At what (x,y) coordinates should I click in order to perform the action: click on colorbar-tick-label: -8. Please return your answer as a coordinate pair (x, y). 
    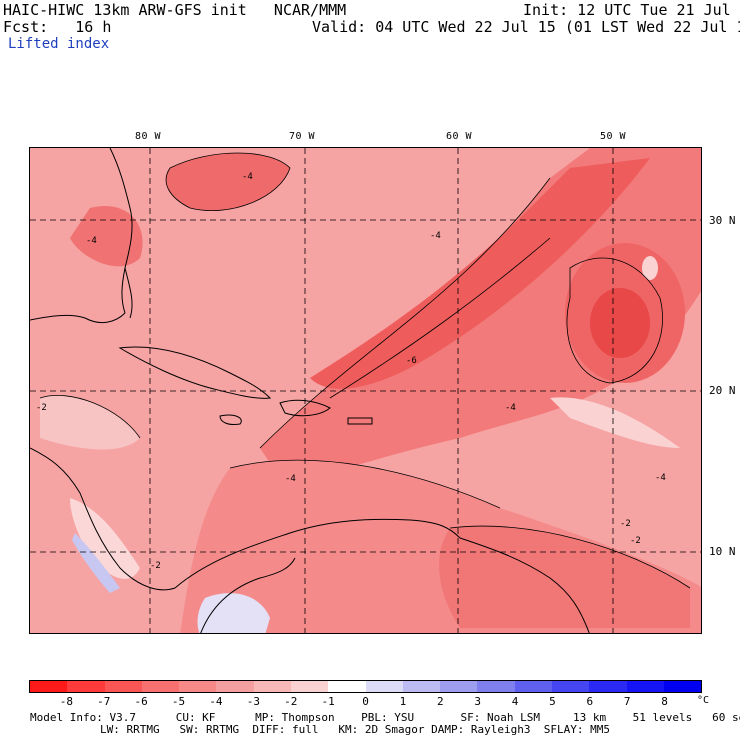
    Looking at the image, I should click on (66, 701).